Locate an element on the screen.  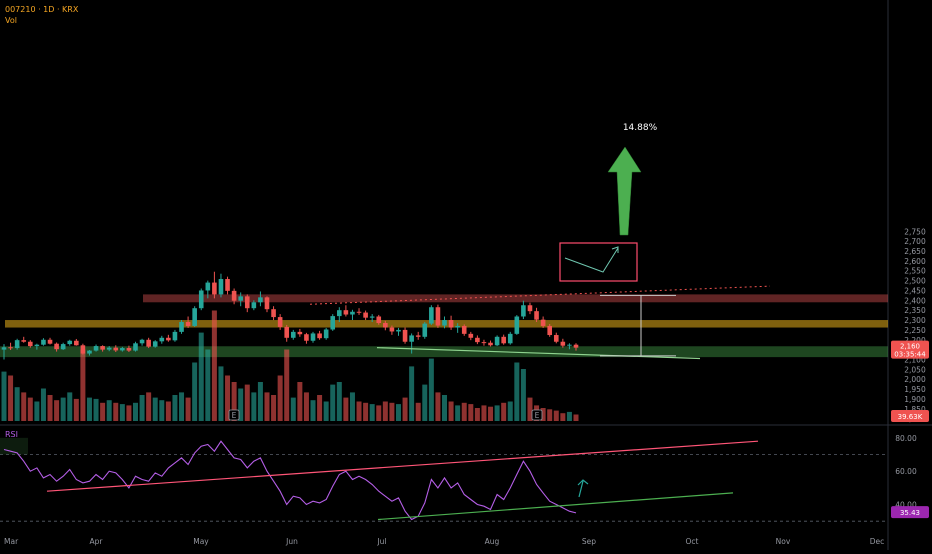
price-tick-label: 2,700 is located at coordinates (915, 241).